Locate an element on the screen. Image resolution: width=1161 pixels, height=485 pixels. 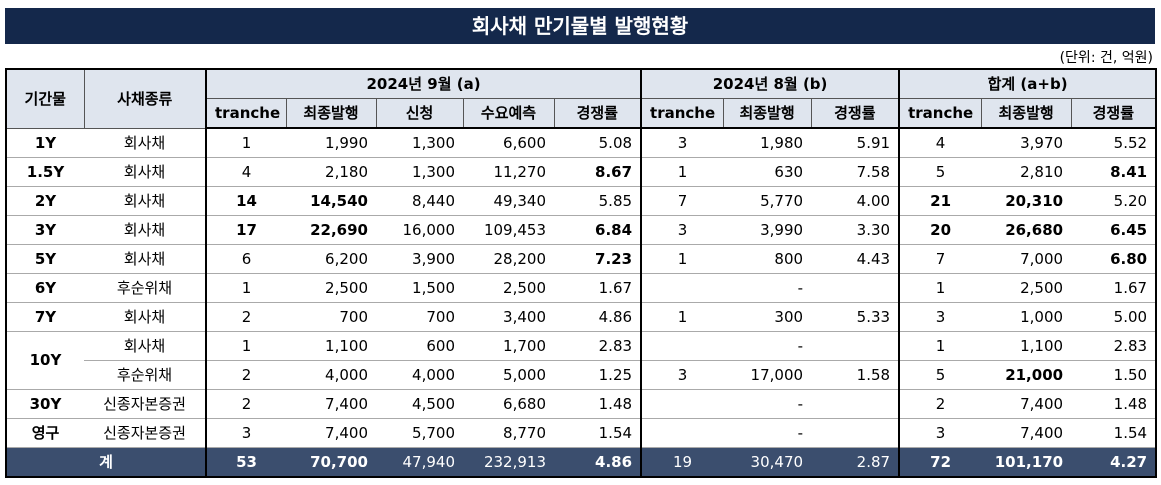
cell: 30,470 is located at coordinates (777, 461).